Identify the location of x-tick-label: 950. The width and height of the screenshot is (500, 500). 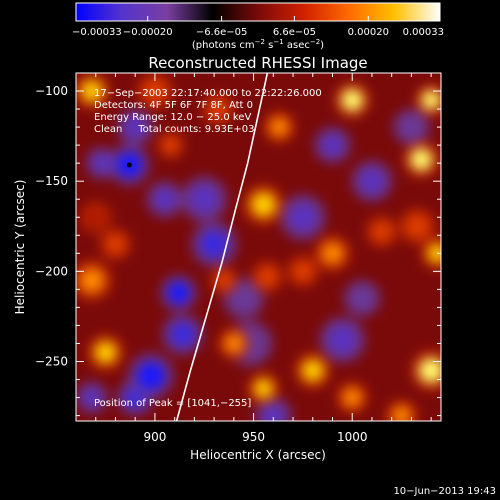
(253, 437).